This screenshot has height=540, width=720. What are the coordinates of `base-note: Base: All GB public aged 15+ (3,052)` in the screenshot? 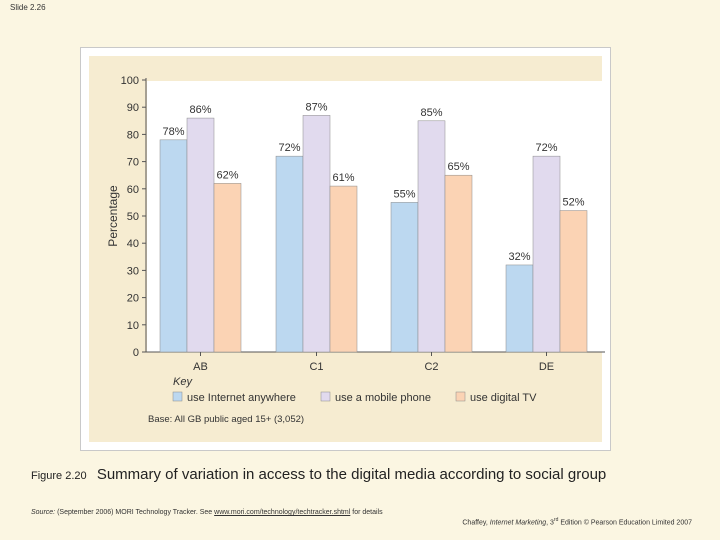 It's located at (226, 419).